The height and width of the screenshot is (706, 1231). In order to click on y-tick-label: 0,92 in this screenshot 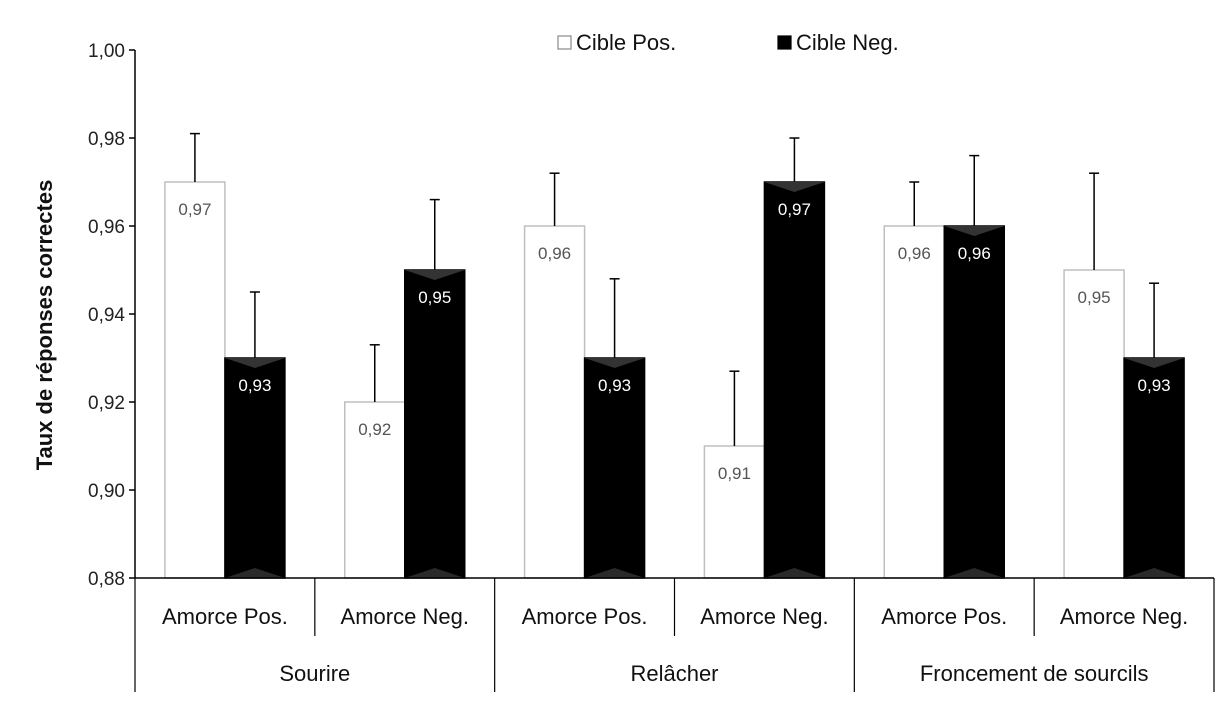, I will do `click(106, 403)`.